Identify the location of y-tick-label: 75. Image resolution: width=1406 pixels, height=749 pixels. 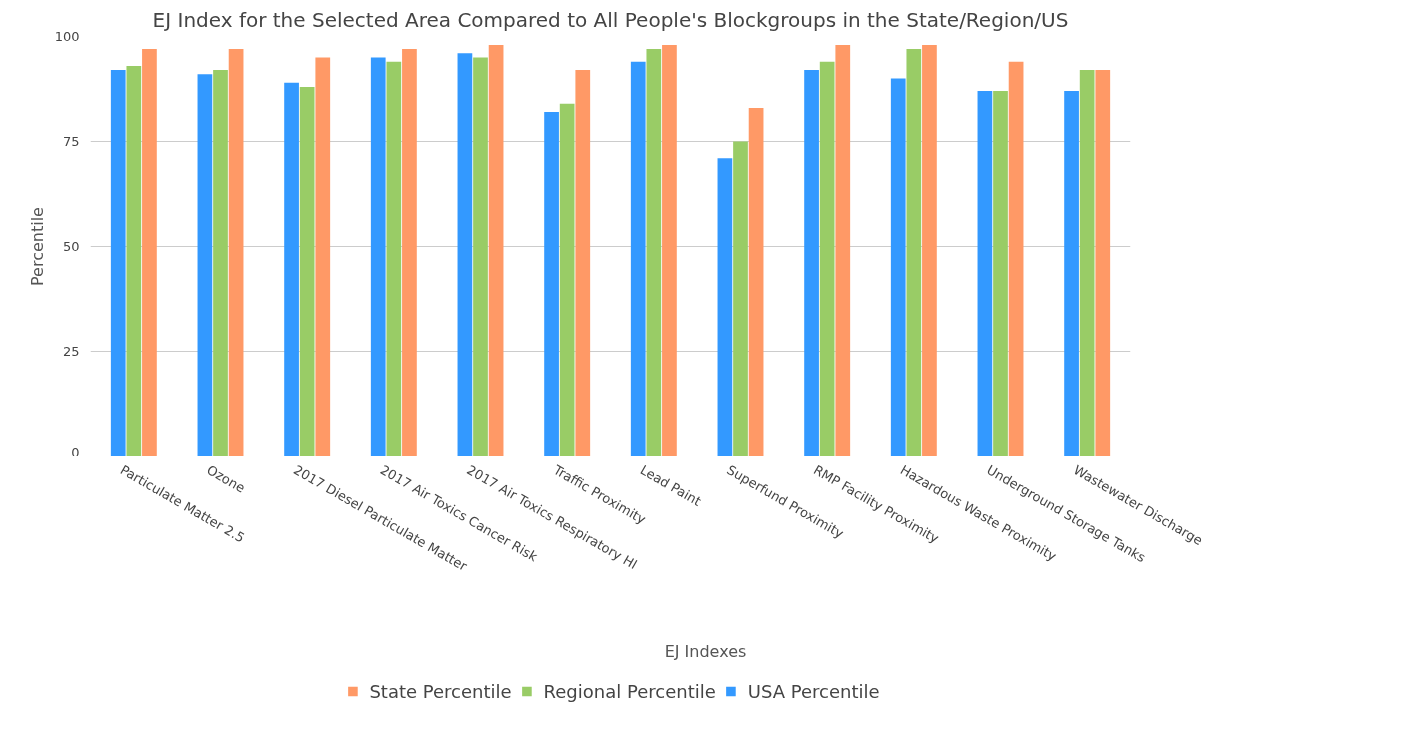
(71, 141).